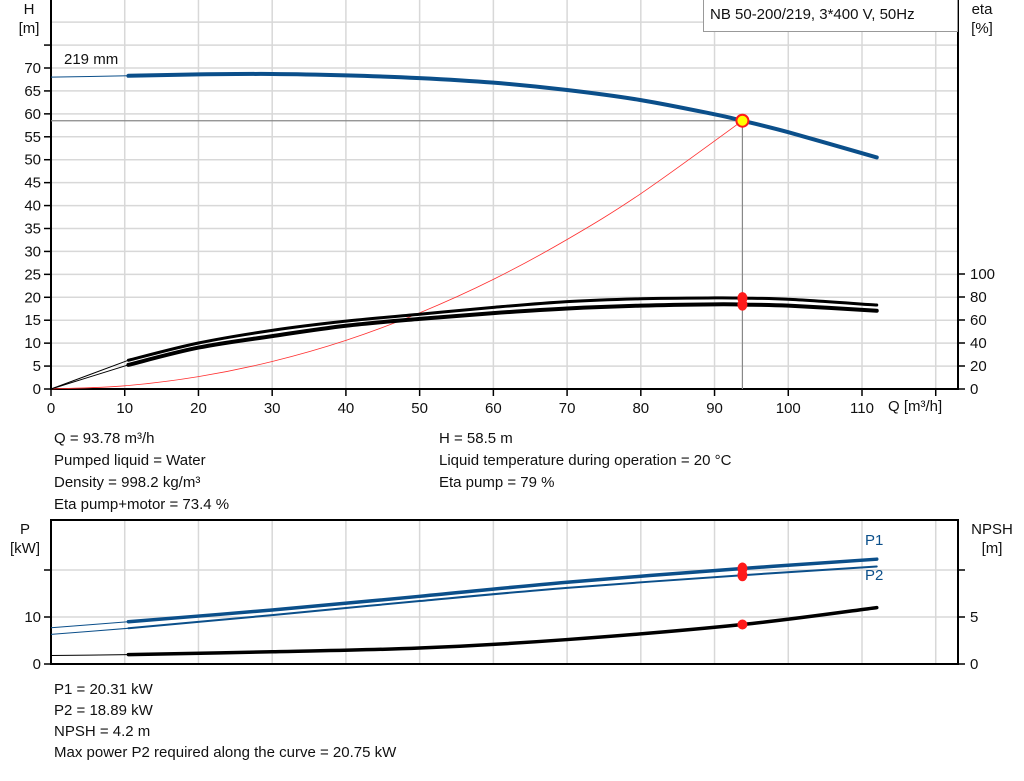  I want to click on q-tick-label: 0, so click(51, 408).